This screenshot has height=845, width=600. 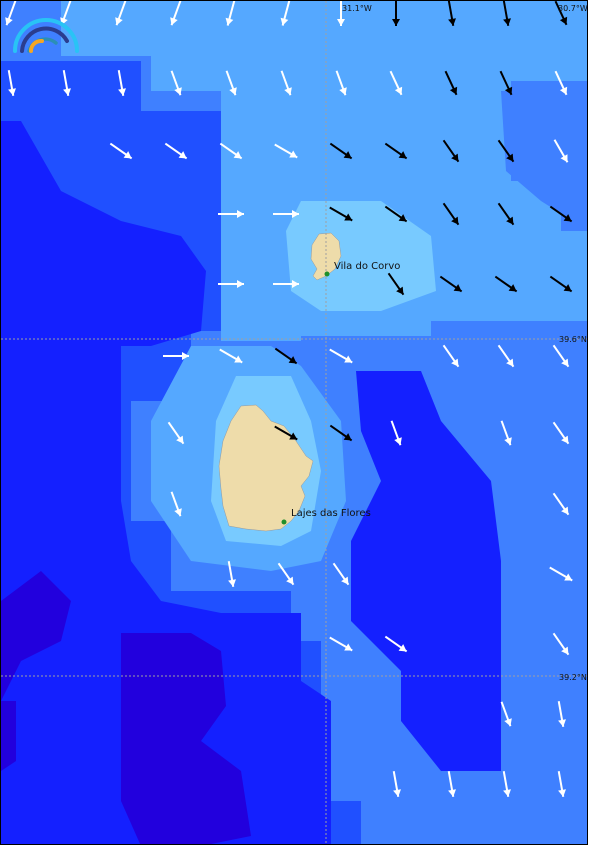 I want to click on land-flores, so click(x=266, y=468).